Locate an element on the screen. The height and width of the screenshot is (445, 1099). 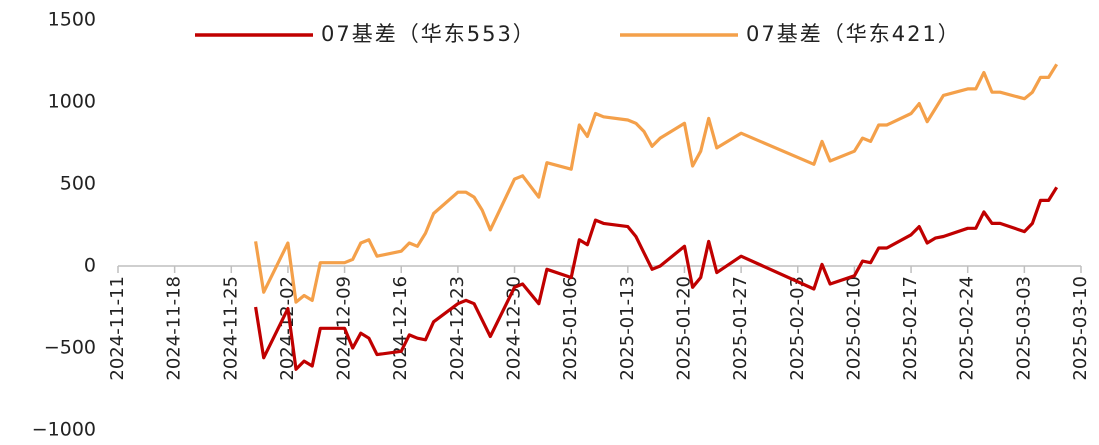
y-tick-label: 0 is located at coordinates (90, 266).